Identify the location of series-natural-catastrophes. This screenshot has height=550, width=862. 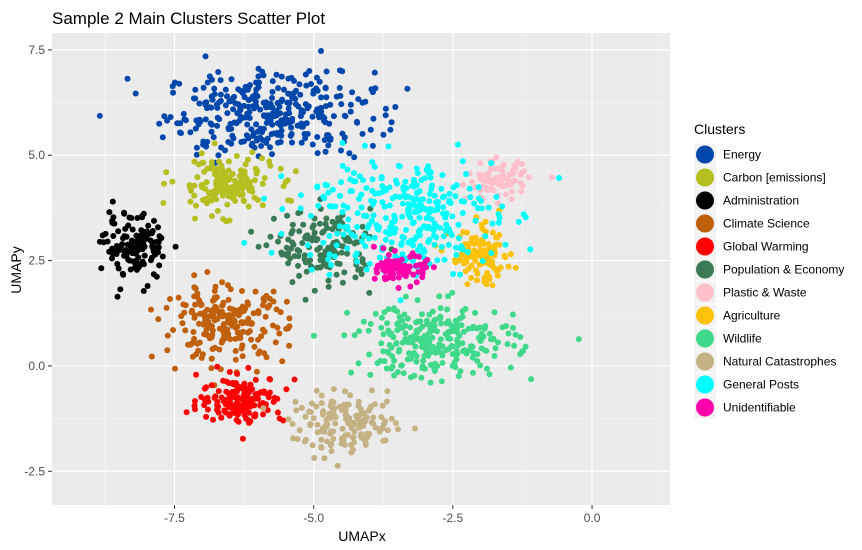
(339, 427).